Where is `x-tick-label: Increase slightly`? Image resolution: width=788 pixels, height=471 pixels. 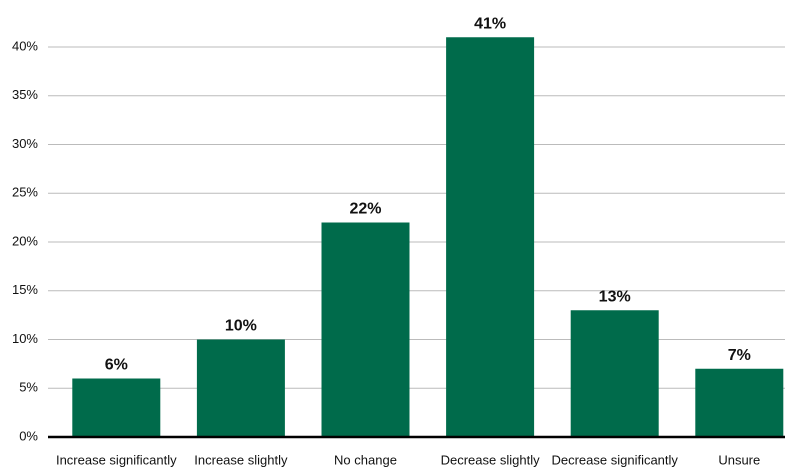
x-tick-label: Increase slightly is located at coordinates (241, 459).